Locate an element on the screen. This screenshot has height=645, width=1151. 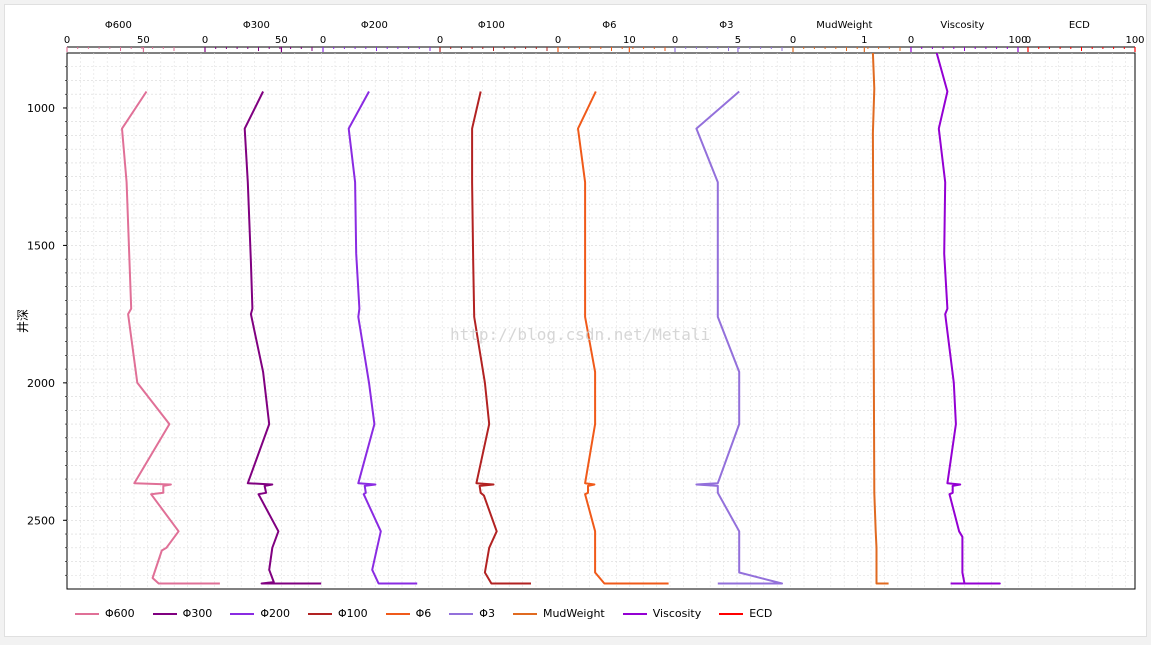
track-title: Φ300 is located at coordinates (256, 25).